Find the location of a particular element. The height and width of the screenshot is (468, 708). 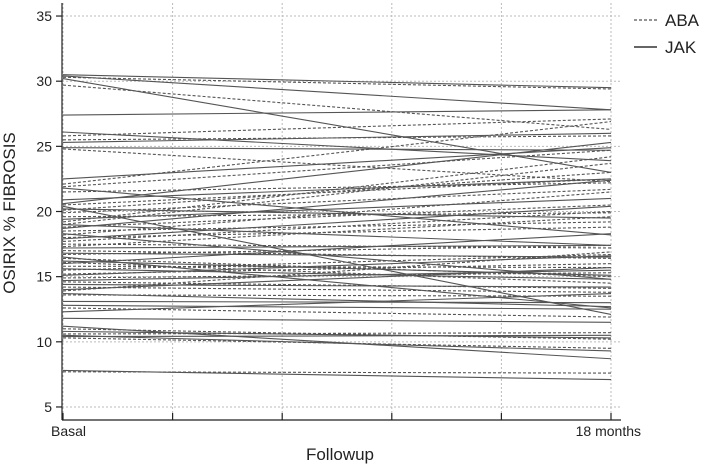

legend: ABA JAK is located at coordinates (667, 34).